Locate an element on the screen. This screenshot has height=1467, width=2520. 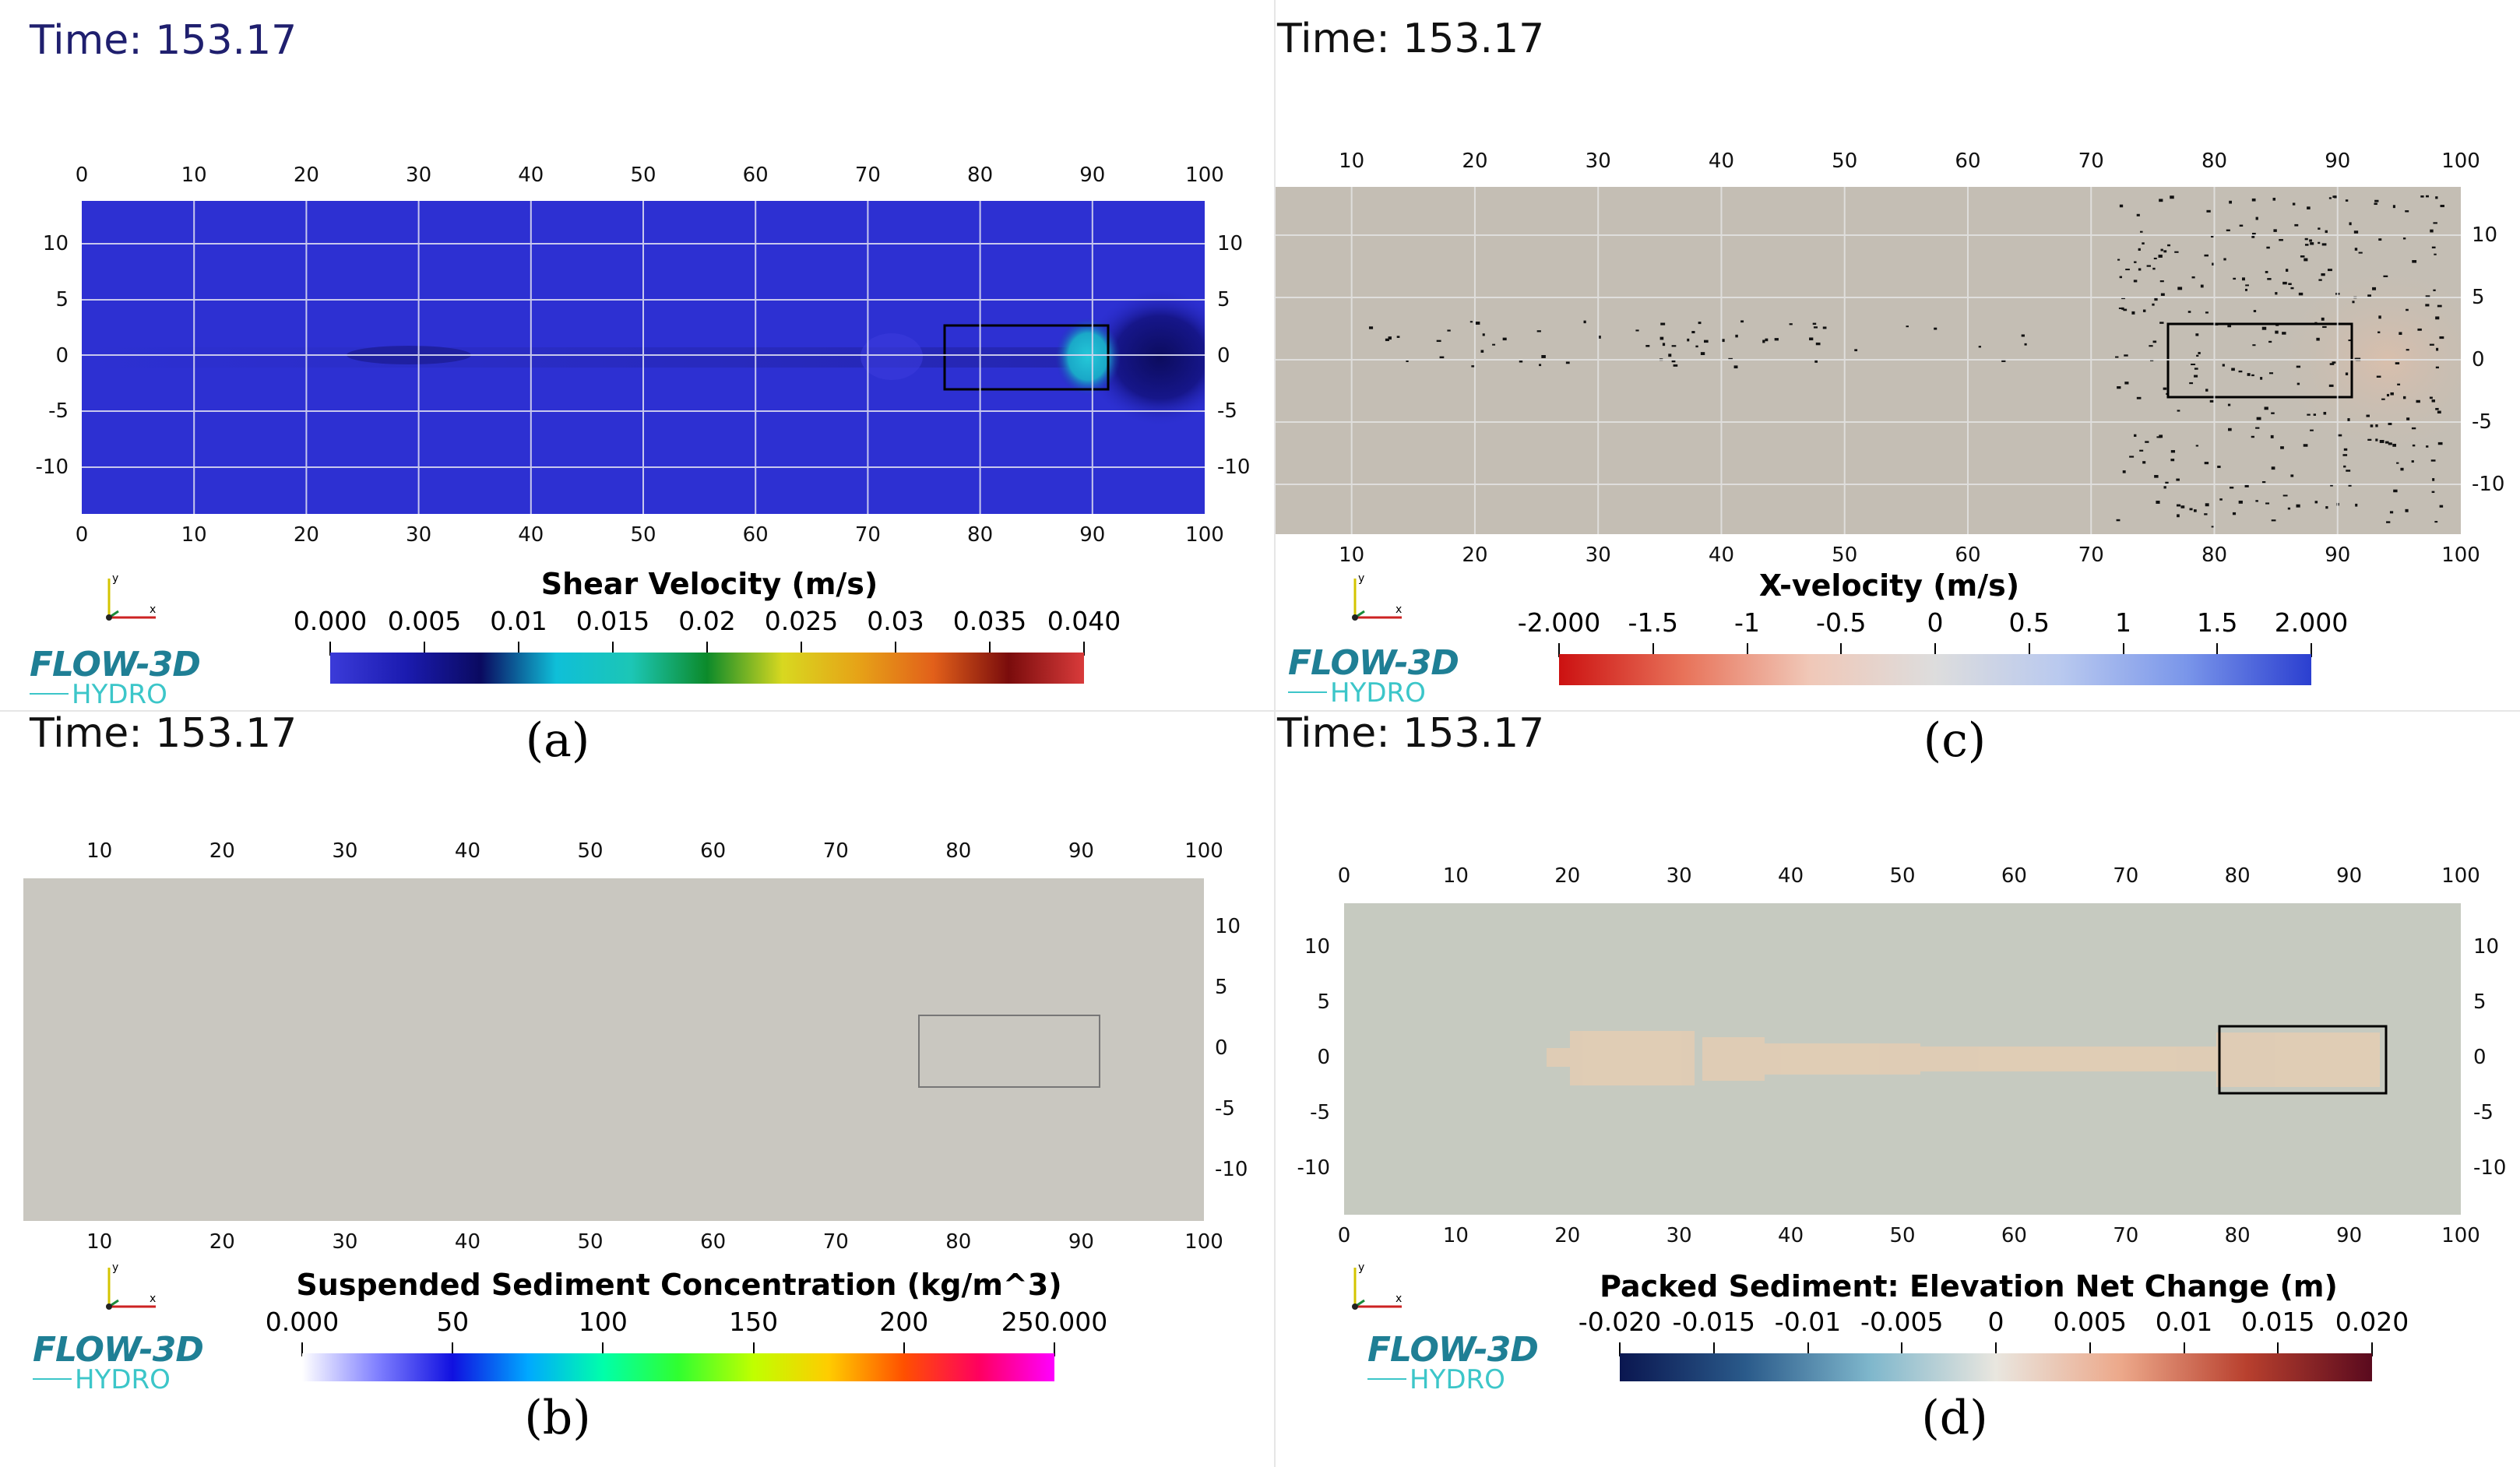
tick-label: 80 is located at coordinates (2214, 555).